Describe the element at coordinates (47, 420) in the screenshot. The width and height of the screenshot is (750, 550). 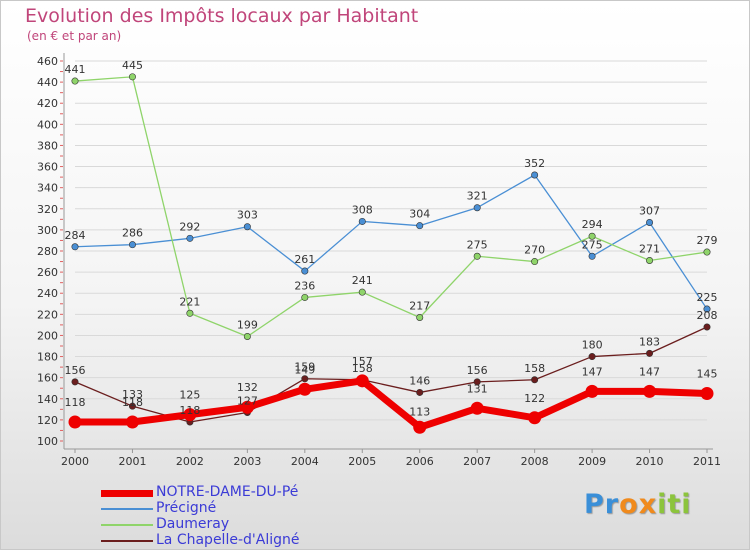
I see `y-tick-label: 120` at that location.